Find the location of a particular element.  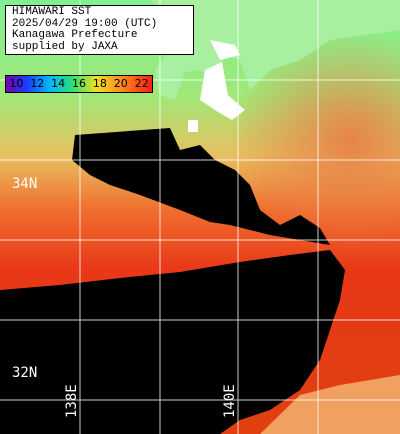

island is located at coordinates (193, 126).